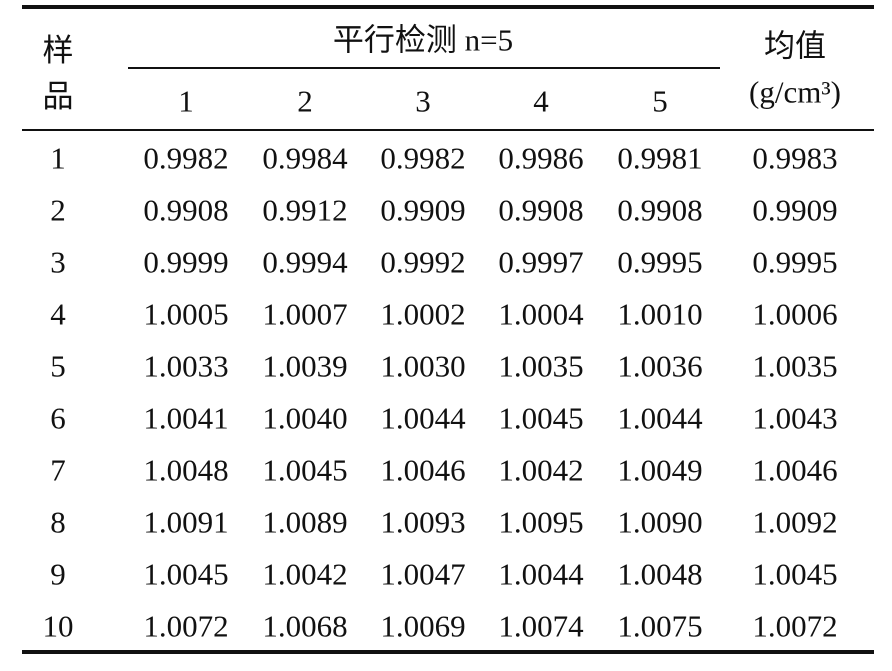 This screenshot has height=671, width=892. I want to click on cell: 0.9986, so click(541, 158).